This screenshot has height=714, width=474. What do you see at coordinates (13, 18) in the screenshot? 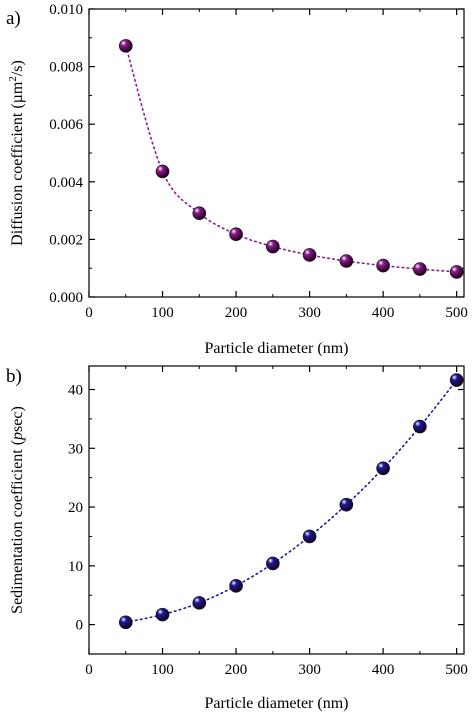
I see `panel-label: a)` at bounding box center [13, 18].